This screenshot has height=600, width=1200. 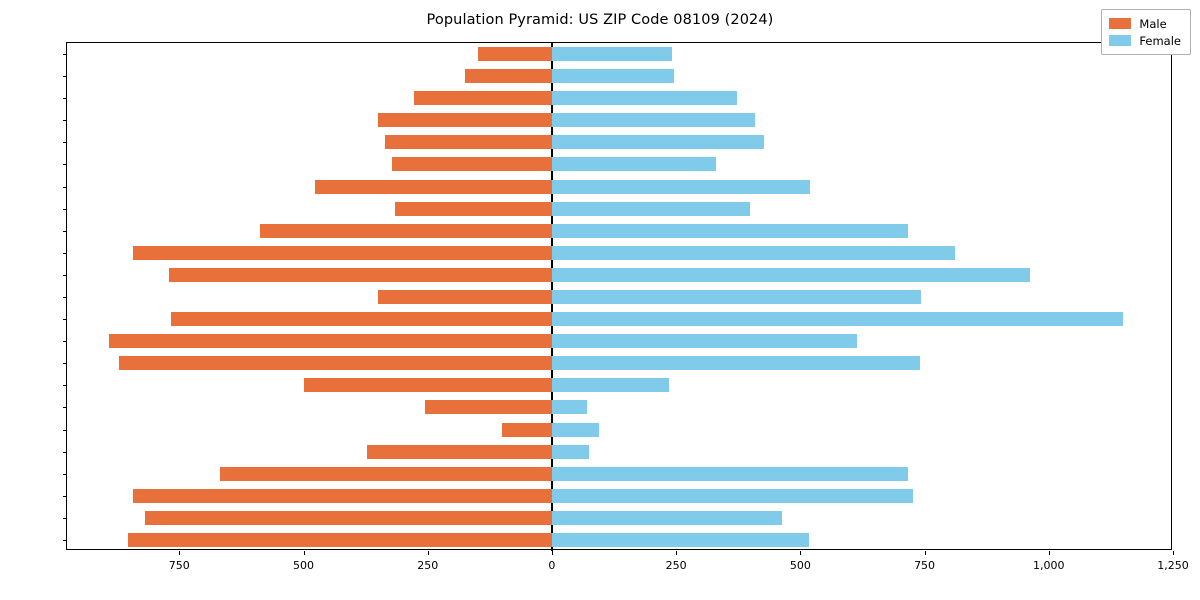 What do you see at coordinates (1049, 565) in the screenshot?
I see `x-axis-tick-label: 1,000` at bounding box center [1049, 565].